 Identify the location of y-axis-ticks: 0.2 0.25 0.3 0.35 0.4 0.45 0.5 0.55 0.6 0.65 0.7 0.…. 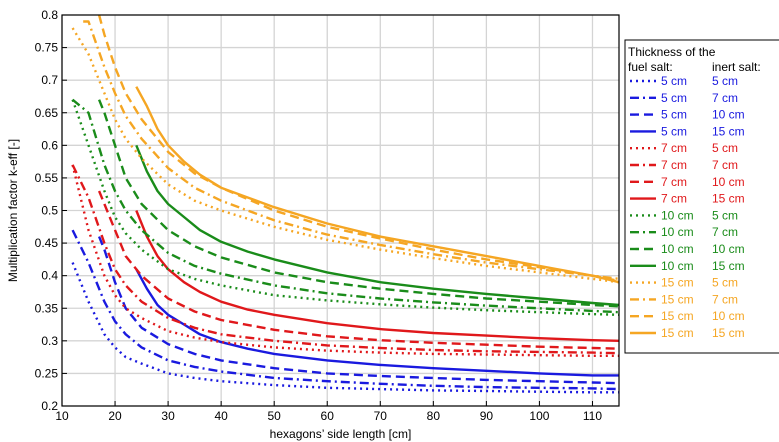
(51, 210).